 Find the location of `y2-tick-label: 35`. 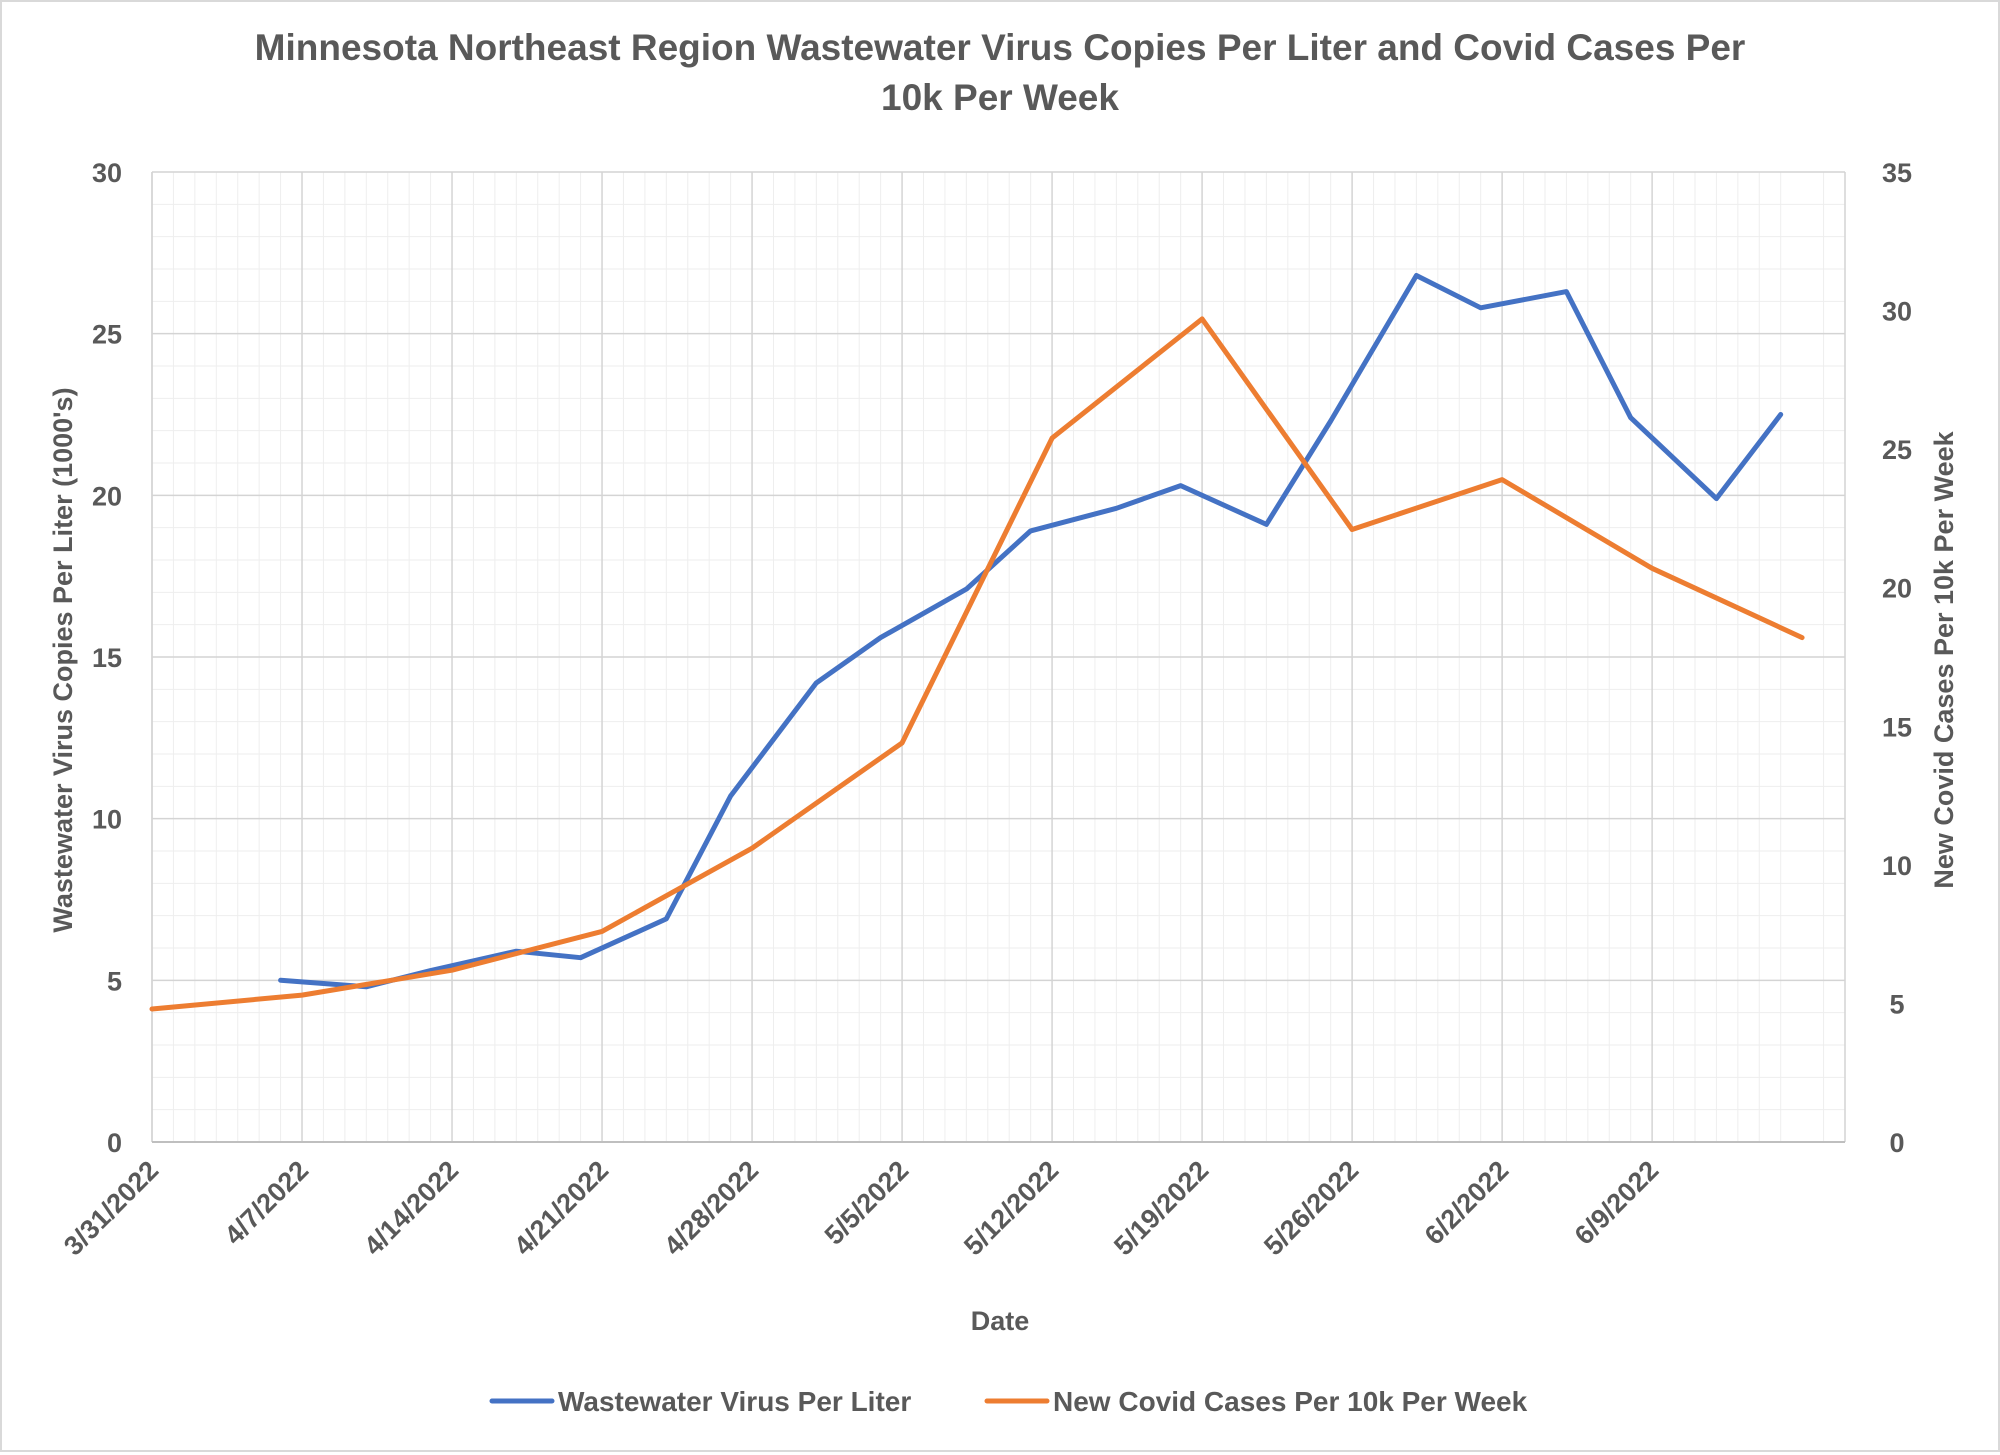

y2-tick-label: 35 is located at coordinates (1897, 173).